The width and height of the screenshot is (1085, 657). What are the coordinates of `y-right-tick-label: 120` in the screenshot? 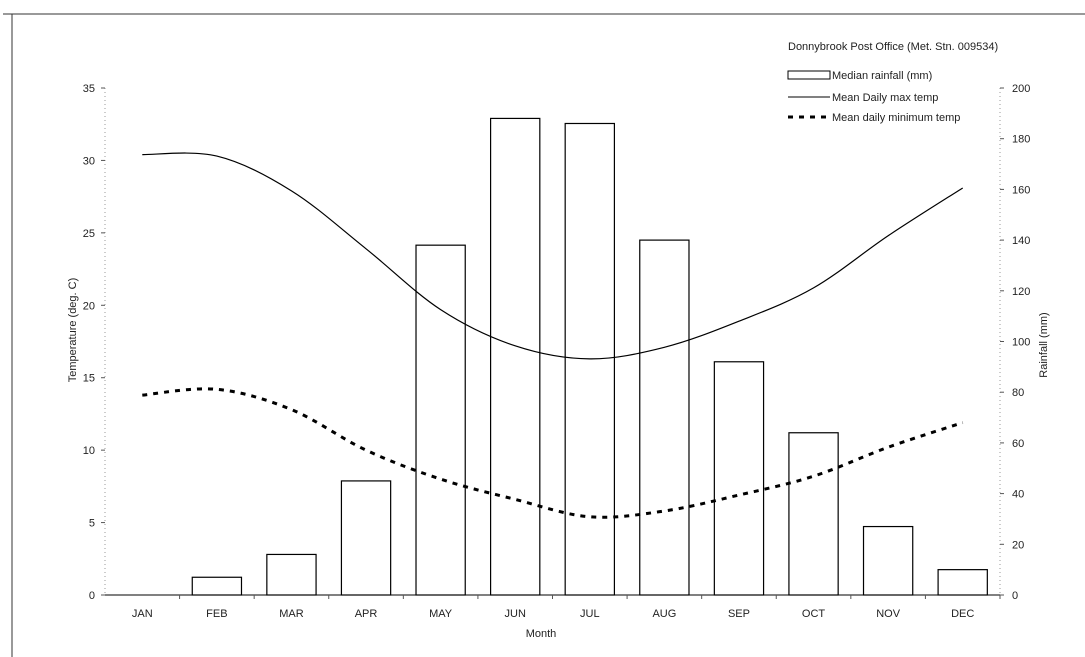 It's located at (1021, 292).